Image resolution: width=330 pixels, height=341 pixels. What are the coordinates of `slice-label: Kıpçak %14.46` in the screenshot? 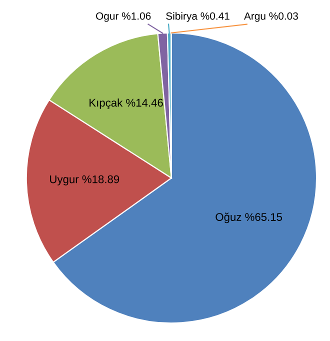 It's located at (126, 103).